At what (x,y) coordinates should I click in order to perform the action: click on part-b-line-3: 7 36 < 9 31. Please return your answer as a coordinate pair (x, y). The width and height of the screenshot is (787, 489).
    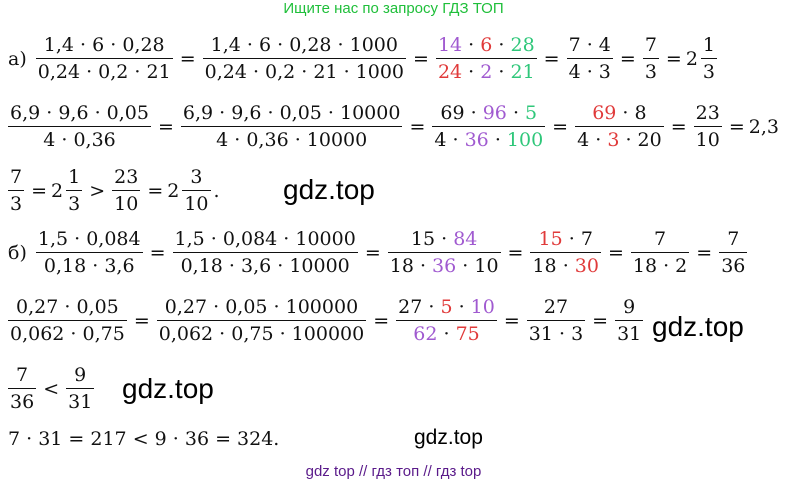
    Looking at the image, I should click on (51, 388).